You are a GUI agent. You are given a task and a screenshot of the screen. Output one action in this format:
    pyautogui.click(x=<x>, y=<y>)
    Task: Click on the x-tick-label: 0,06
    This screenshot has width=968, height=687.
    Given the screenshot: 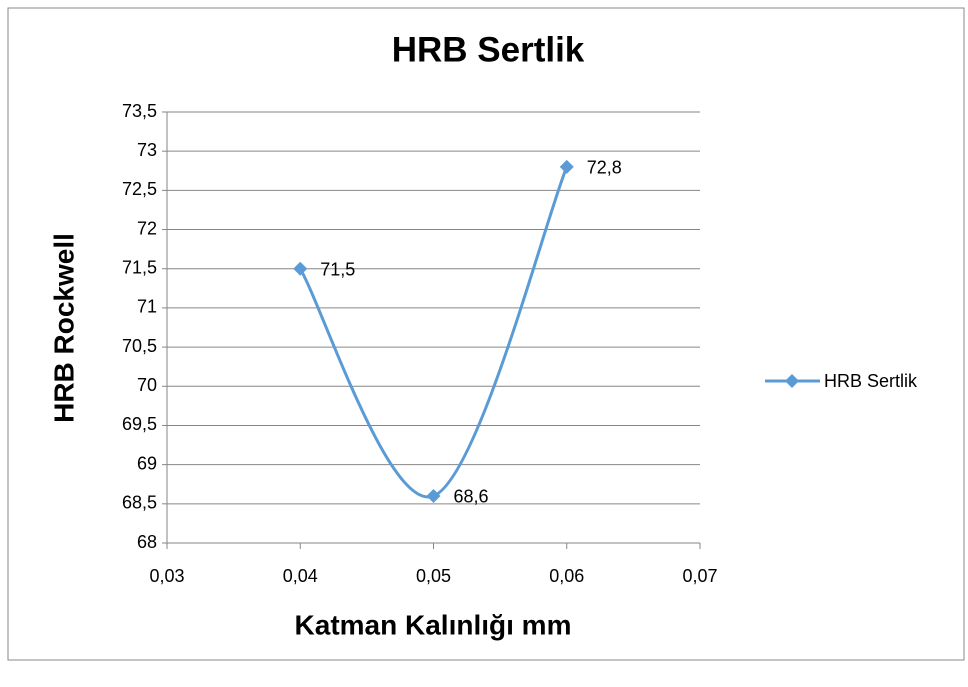 What is the action you would take?
    pyautogui.click(x=566, y=576)
    